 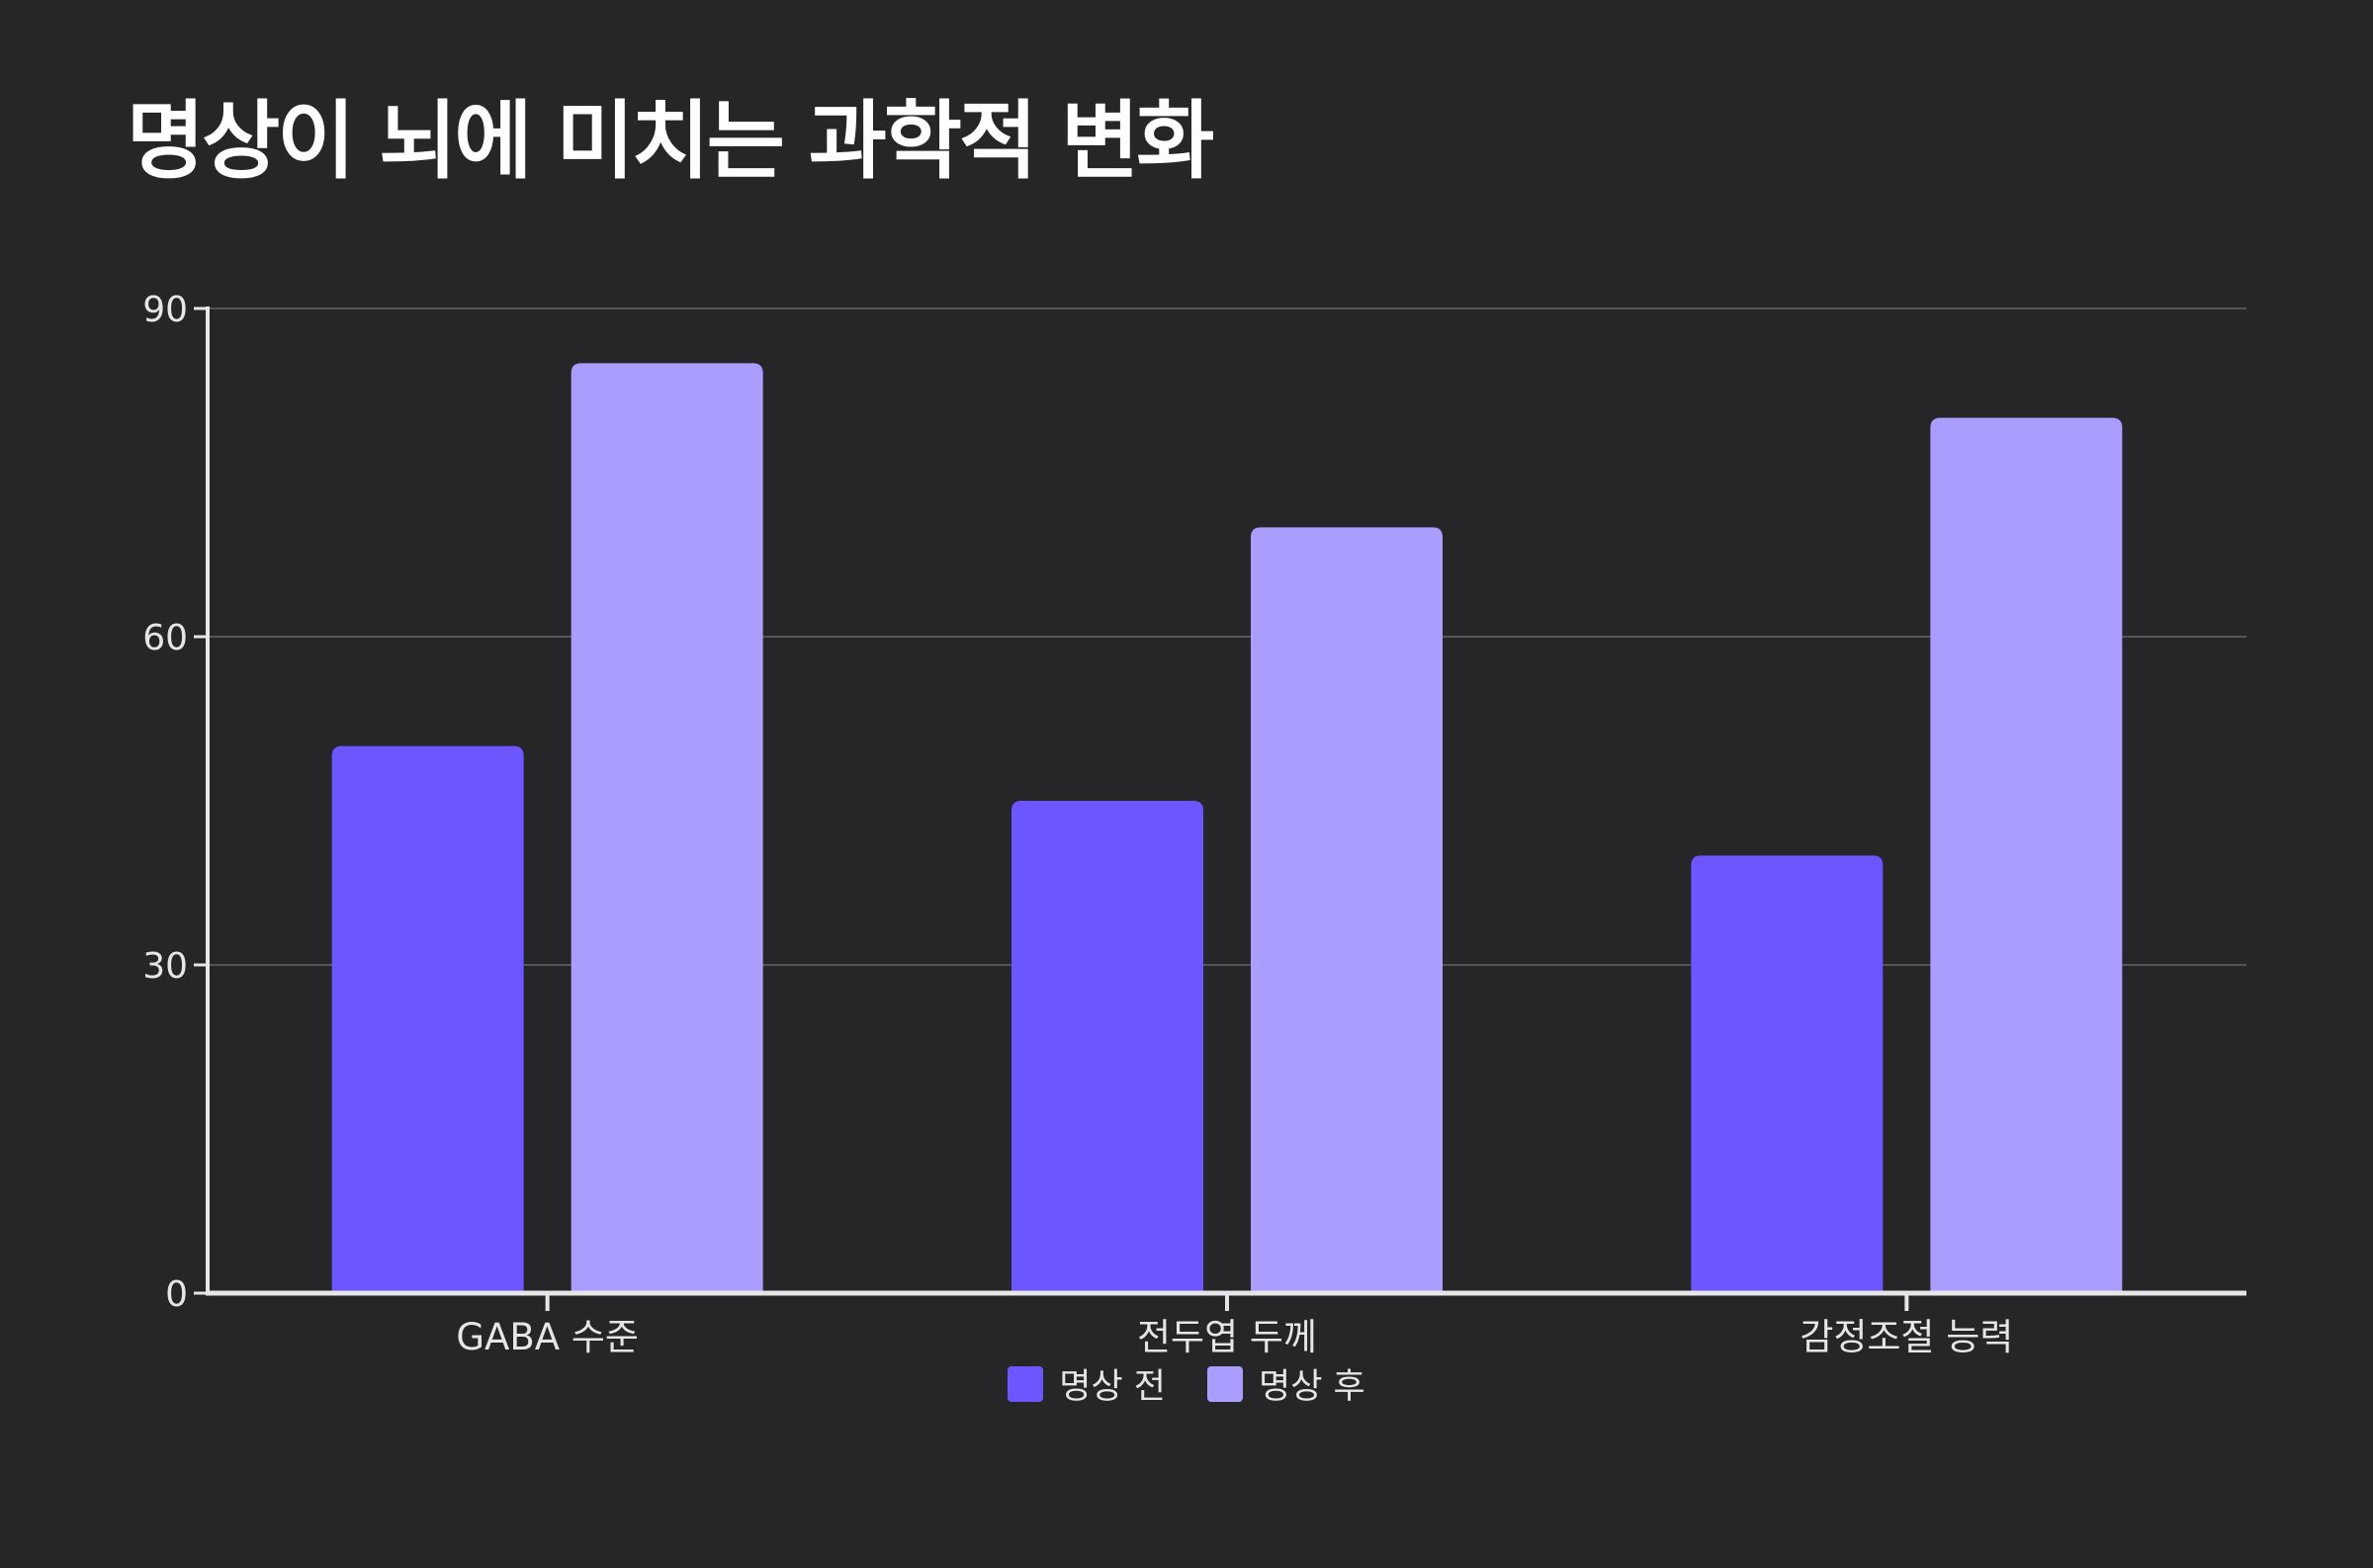 I want to click on y-tick-label: 30, so click(x=165, y=966).